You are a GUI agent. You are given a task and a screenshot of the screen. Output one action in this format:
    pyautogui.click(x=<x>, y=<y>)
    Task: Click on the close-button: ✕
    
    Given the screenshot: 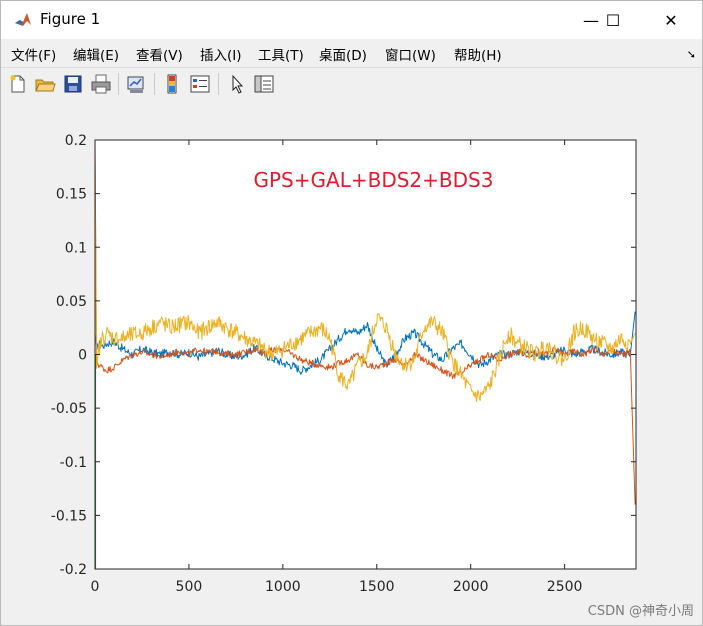 What is the action you would take?
    pyautogui.click(x=671, y=20)
    